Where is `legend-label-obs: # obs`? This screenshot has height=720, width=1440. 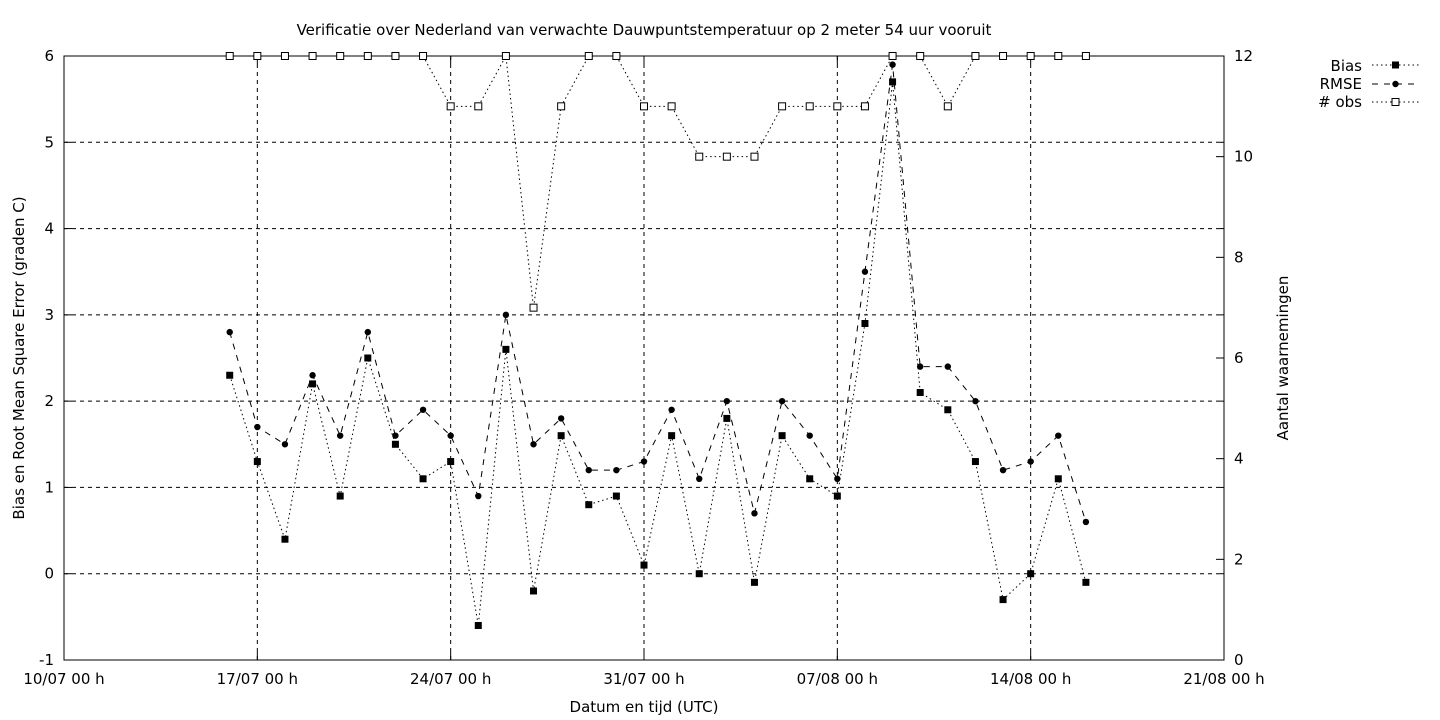
legend-label-obs: # obs is located at coordinates (1340, 102).